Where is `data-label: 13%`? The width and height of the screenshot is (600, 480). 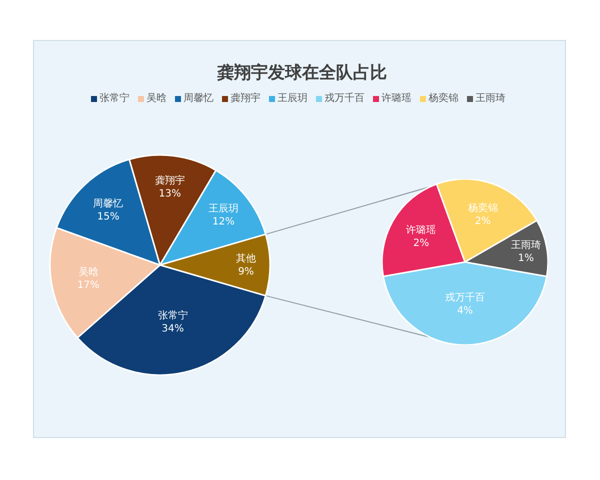 data-label: 13% is located at coordinates (169, 194).